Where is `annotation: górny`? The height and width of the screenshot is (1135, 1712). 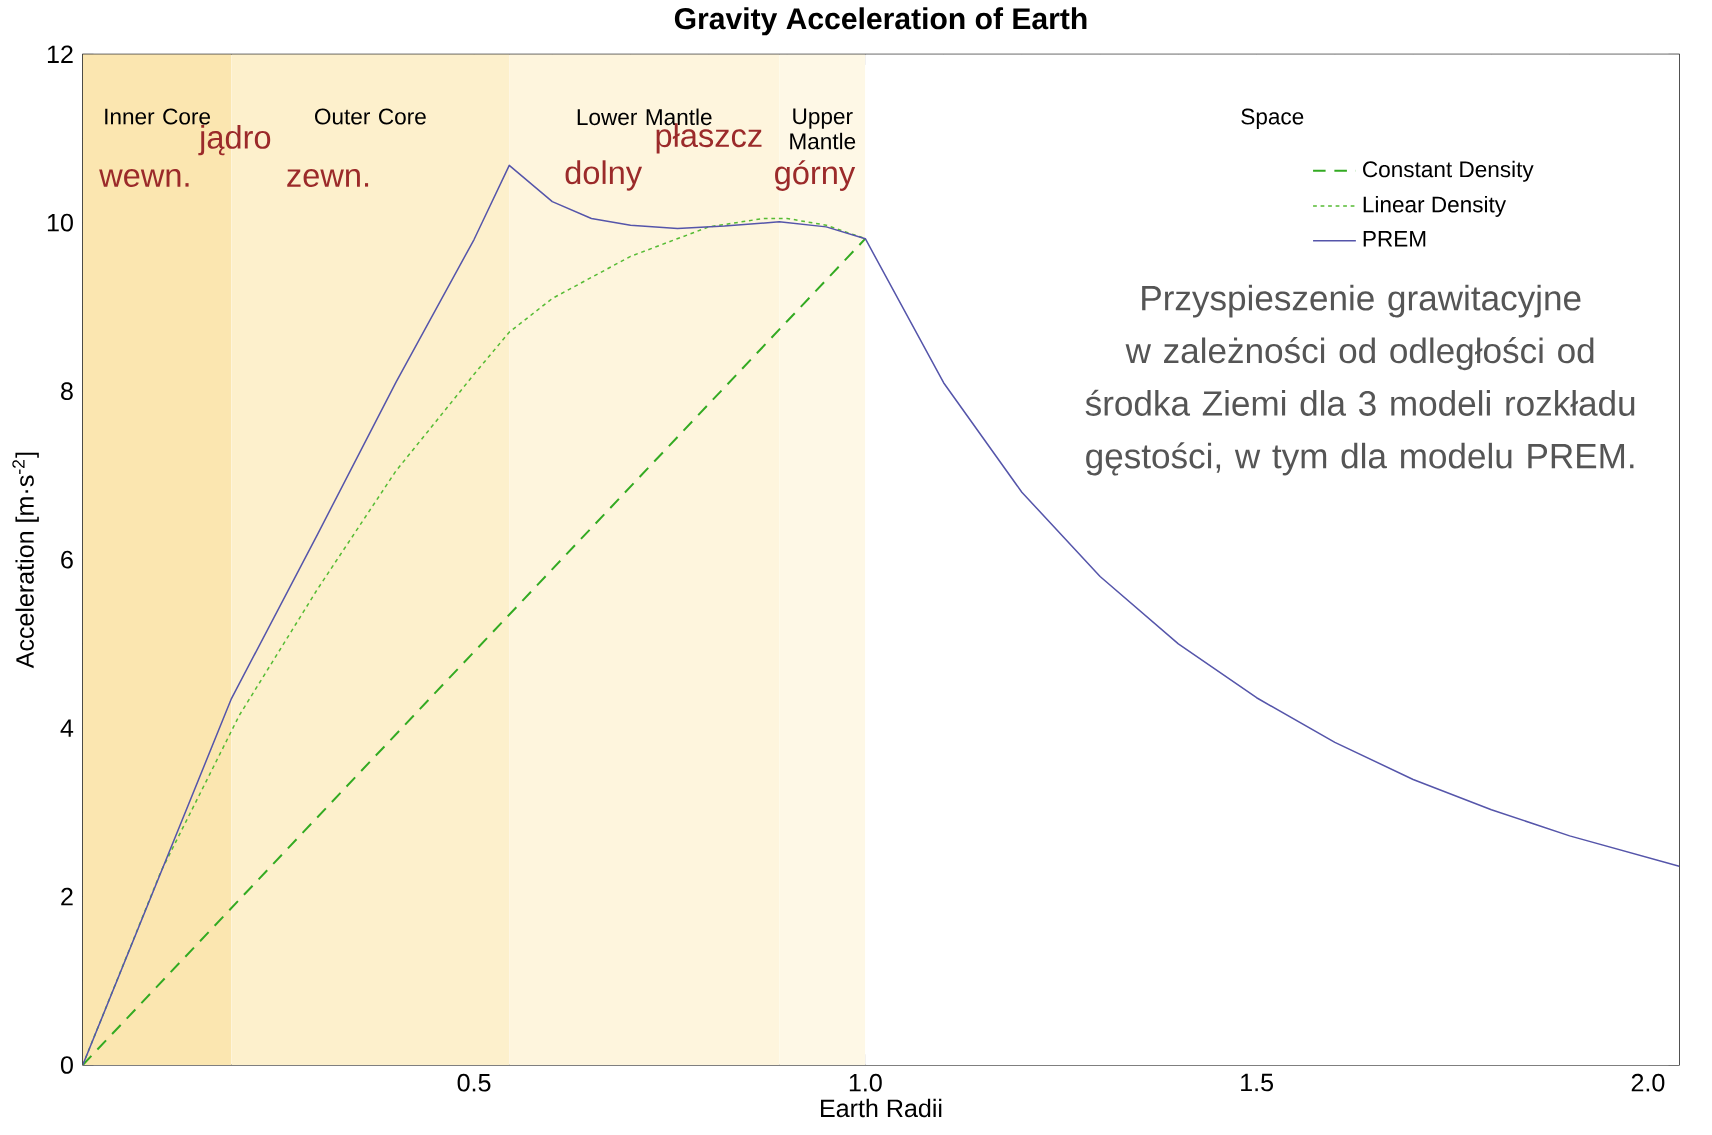
annotation: górny is located at coordinates (815, 175).